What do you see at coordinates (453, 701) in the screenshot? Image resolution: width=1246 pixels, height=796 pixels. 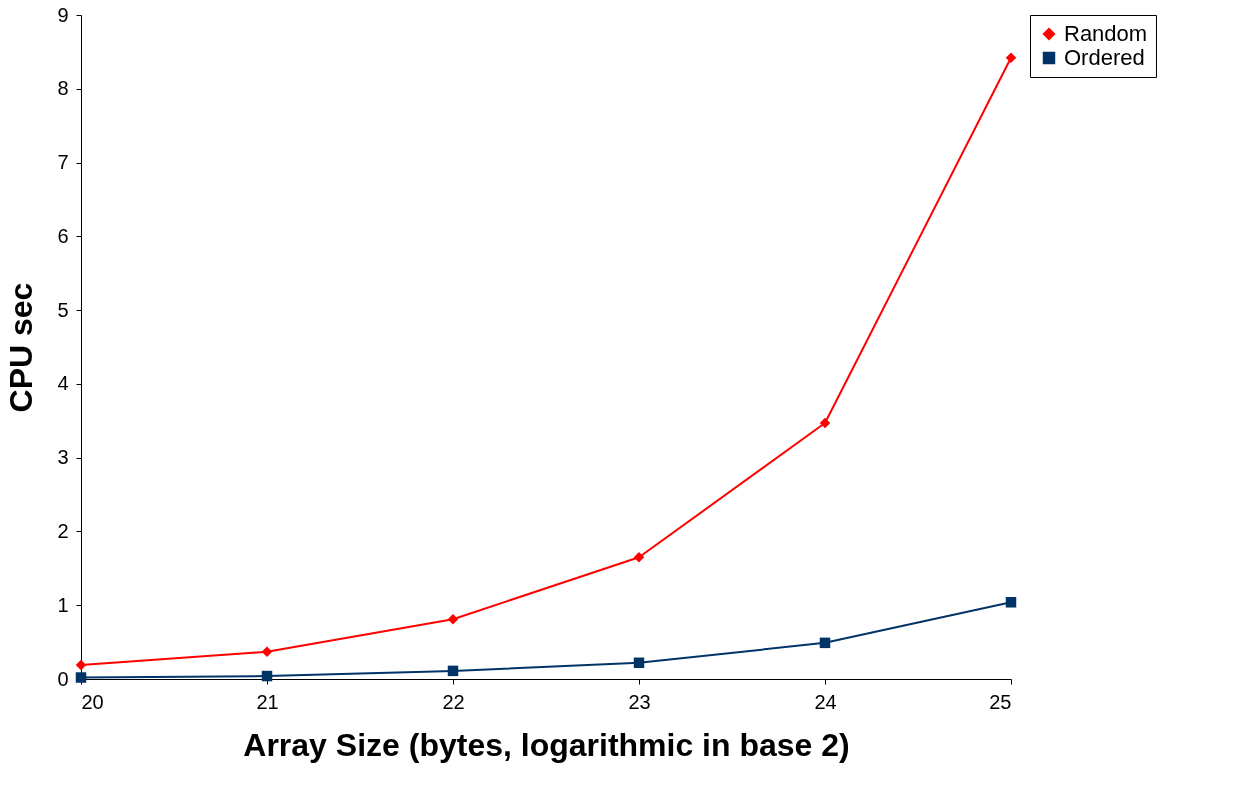 I see `x-tick-label: 22` at bounding box center [453, 701].